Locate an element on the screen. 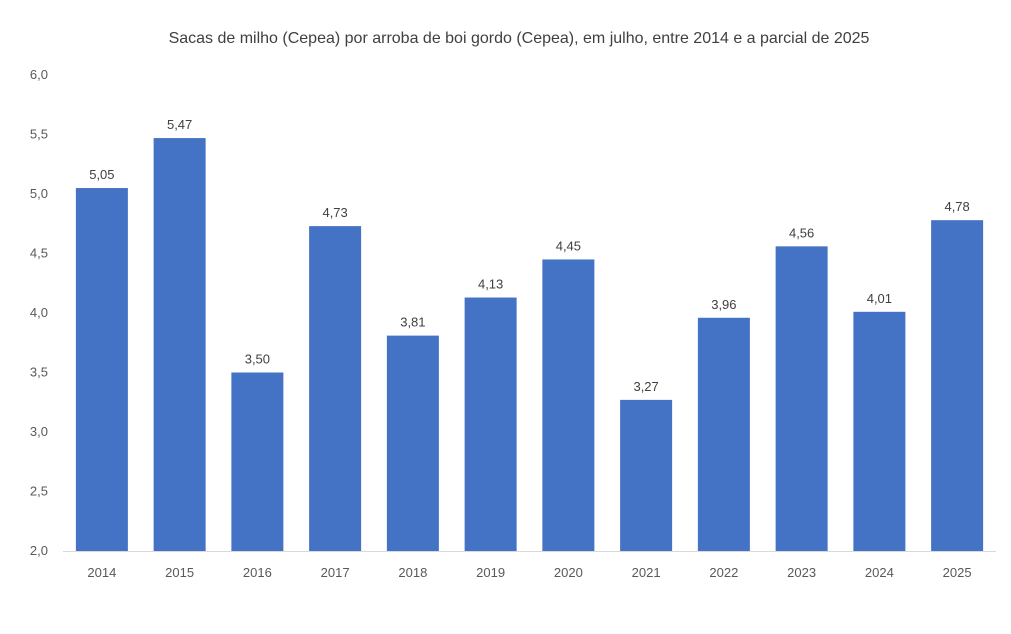 The height and width of the screenshot is (634, 1011). x-tick-label: 2021 is located at coordinates (646, 572).